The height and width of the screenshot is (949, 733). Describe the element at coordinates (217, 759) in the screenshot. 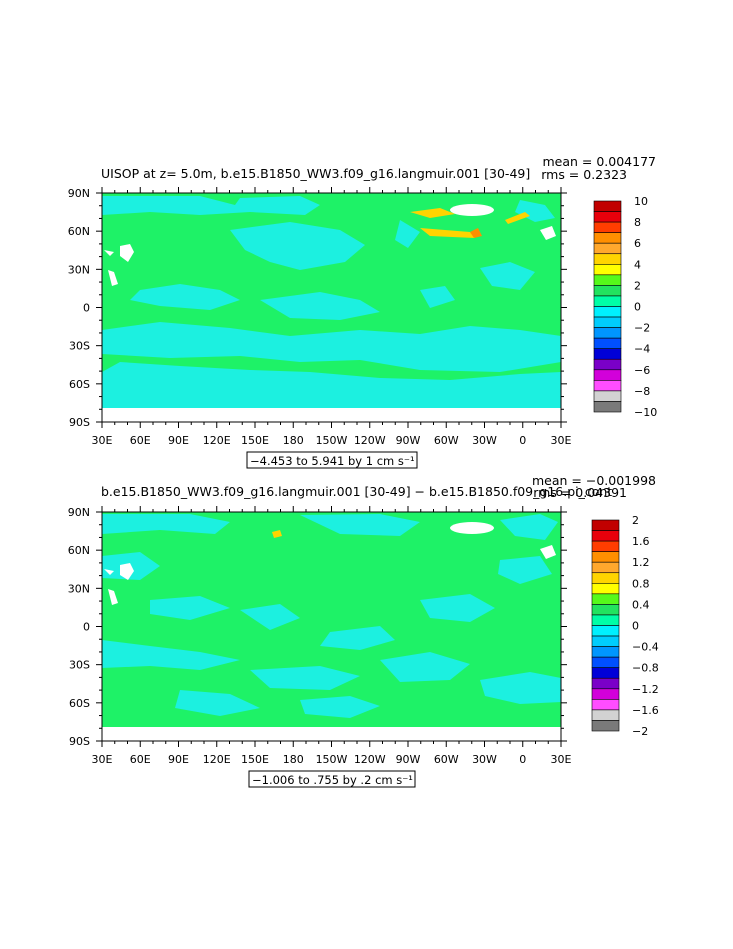

I see `x-tick-label: 120E` at that location.